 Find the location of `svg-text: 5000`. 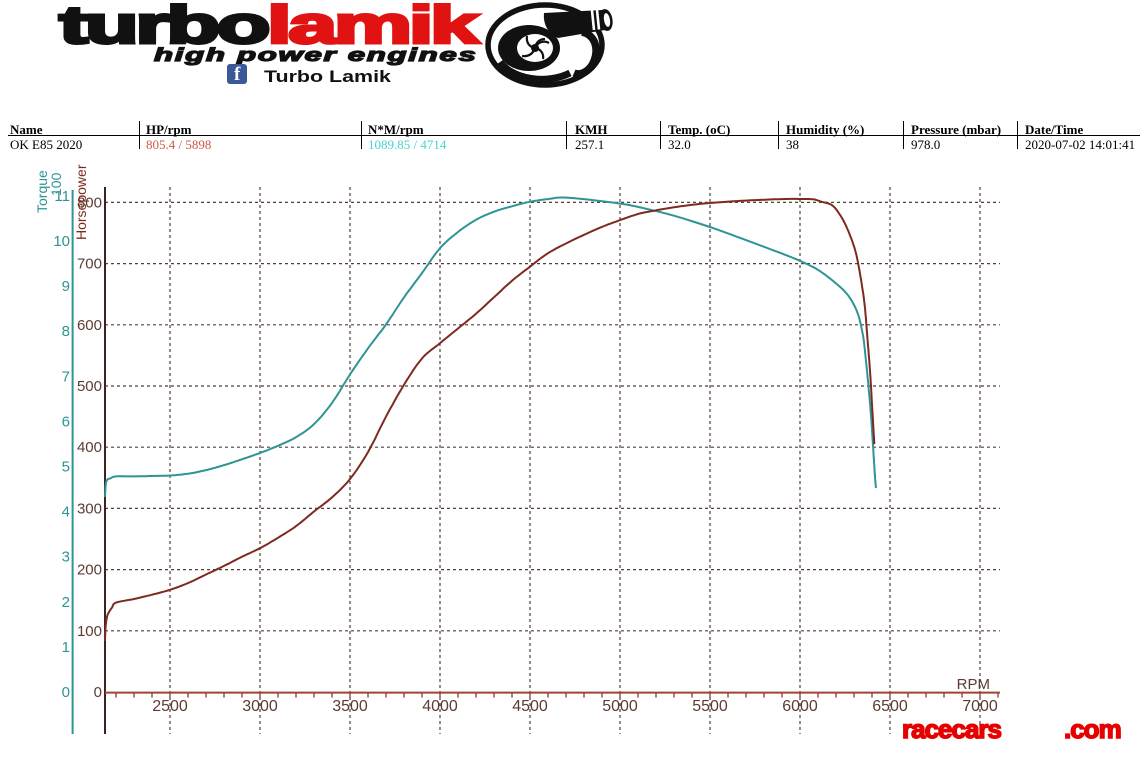

svg-text: 5000 is located at coordinates (620, 706).